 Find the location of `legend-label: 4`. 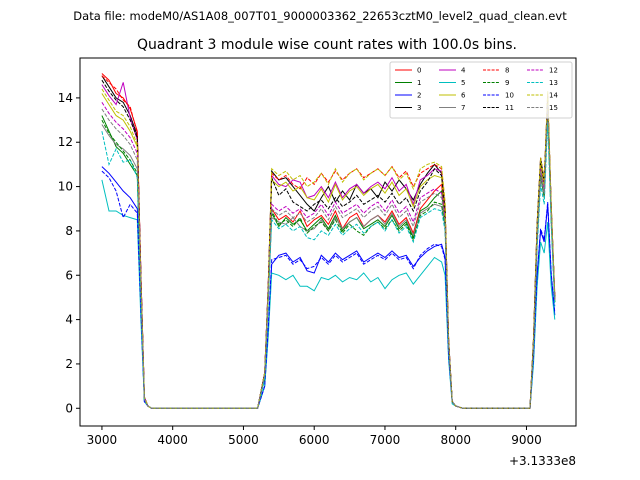

legend-label: 4 is located at coordinates (463, 71).